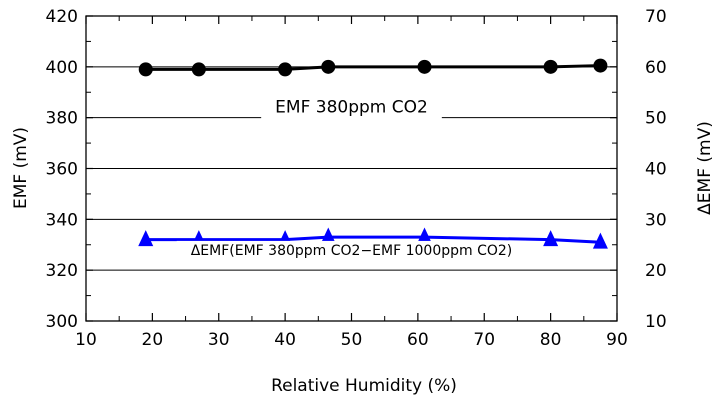 This screenshot has width=720, height=399. What do you see at coordinates (484, 340) in the screenshot?
I see `x-tick-label-70: 70` at bounding box center [484, 340].